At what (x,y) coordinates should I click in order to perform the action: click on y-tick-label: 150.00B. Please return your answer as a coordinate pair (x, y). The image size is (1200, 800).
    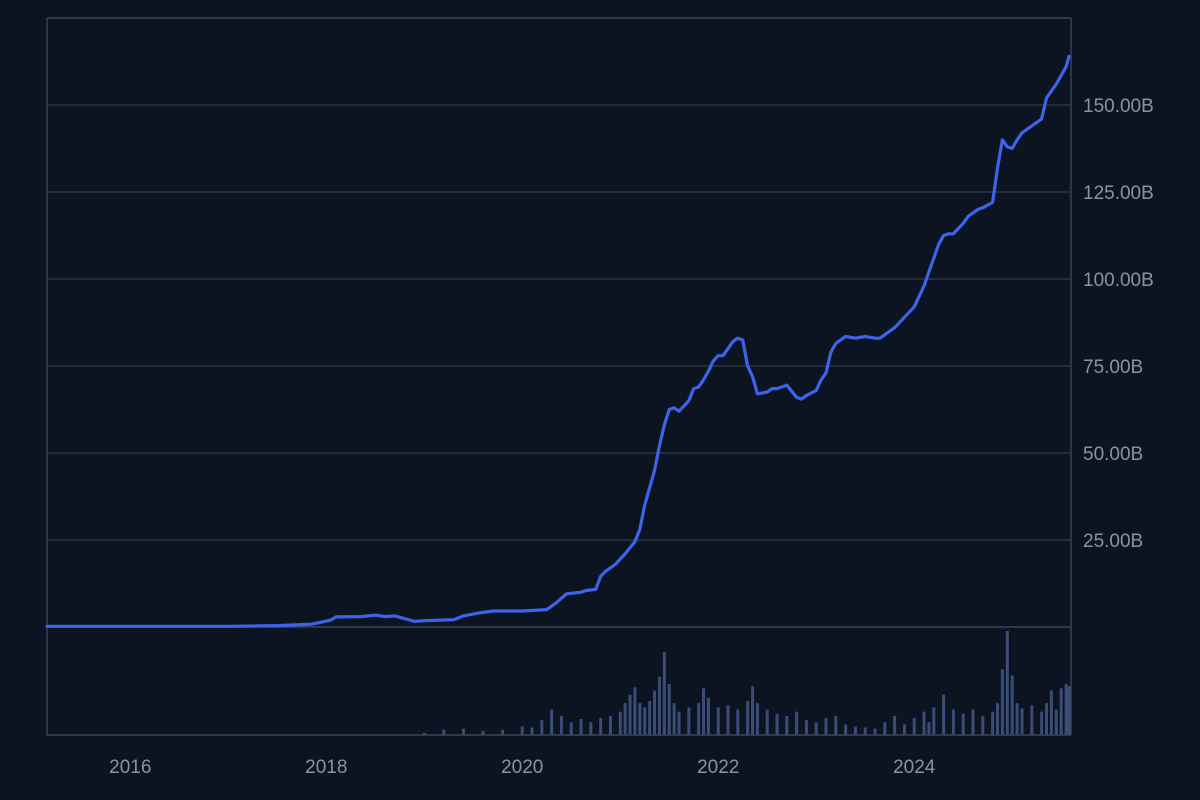
    Looking at the image, I should click on (1118, 106).